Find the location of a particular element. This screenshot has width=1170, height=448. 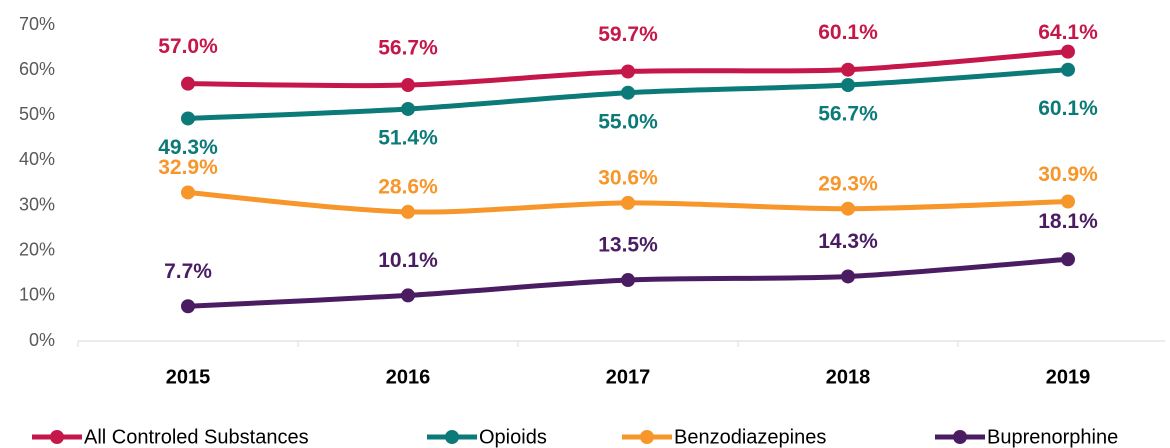

data-label: 49.3% is located at coordinates (188, 147).